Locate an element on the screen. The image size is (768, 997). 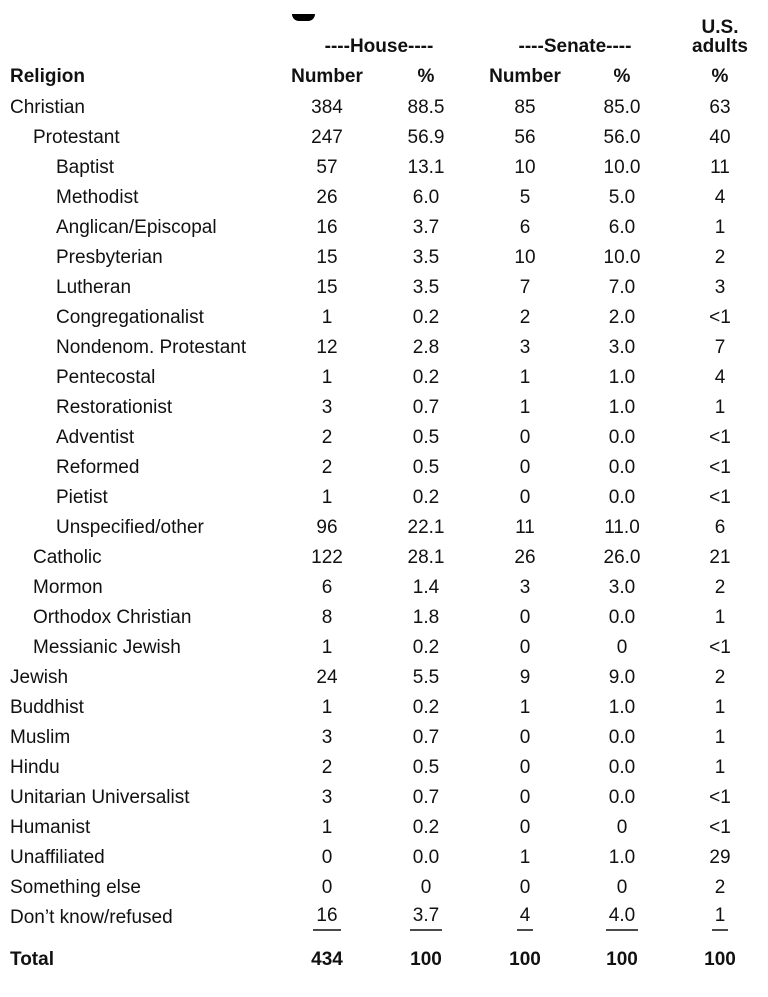
senate-number-cell: 3 is located at coordinates (525, 347).